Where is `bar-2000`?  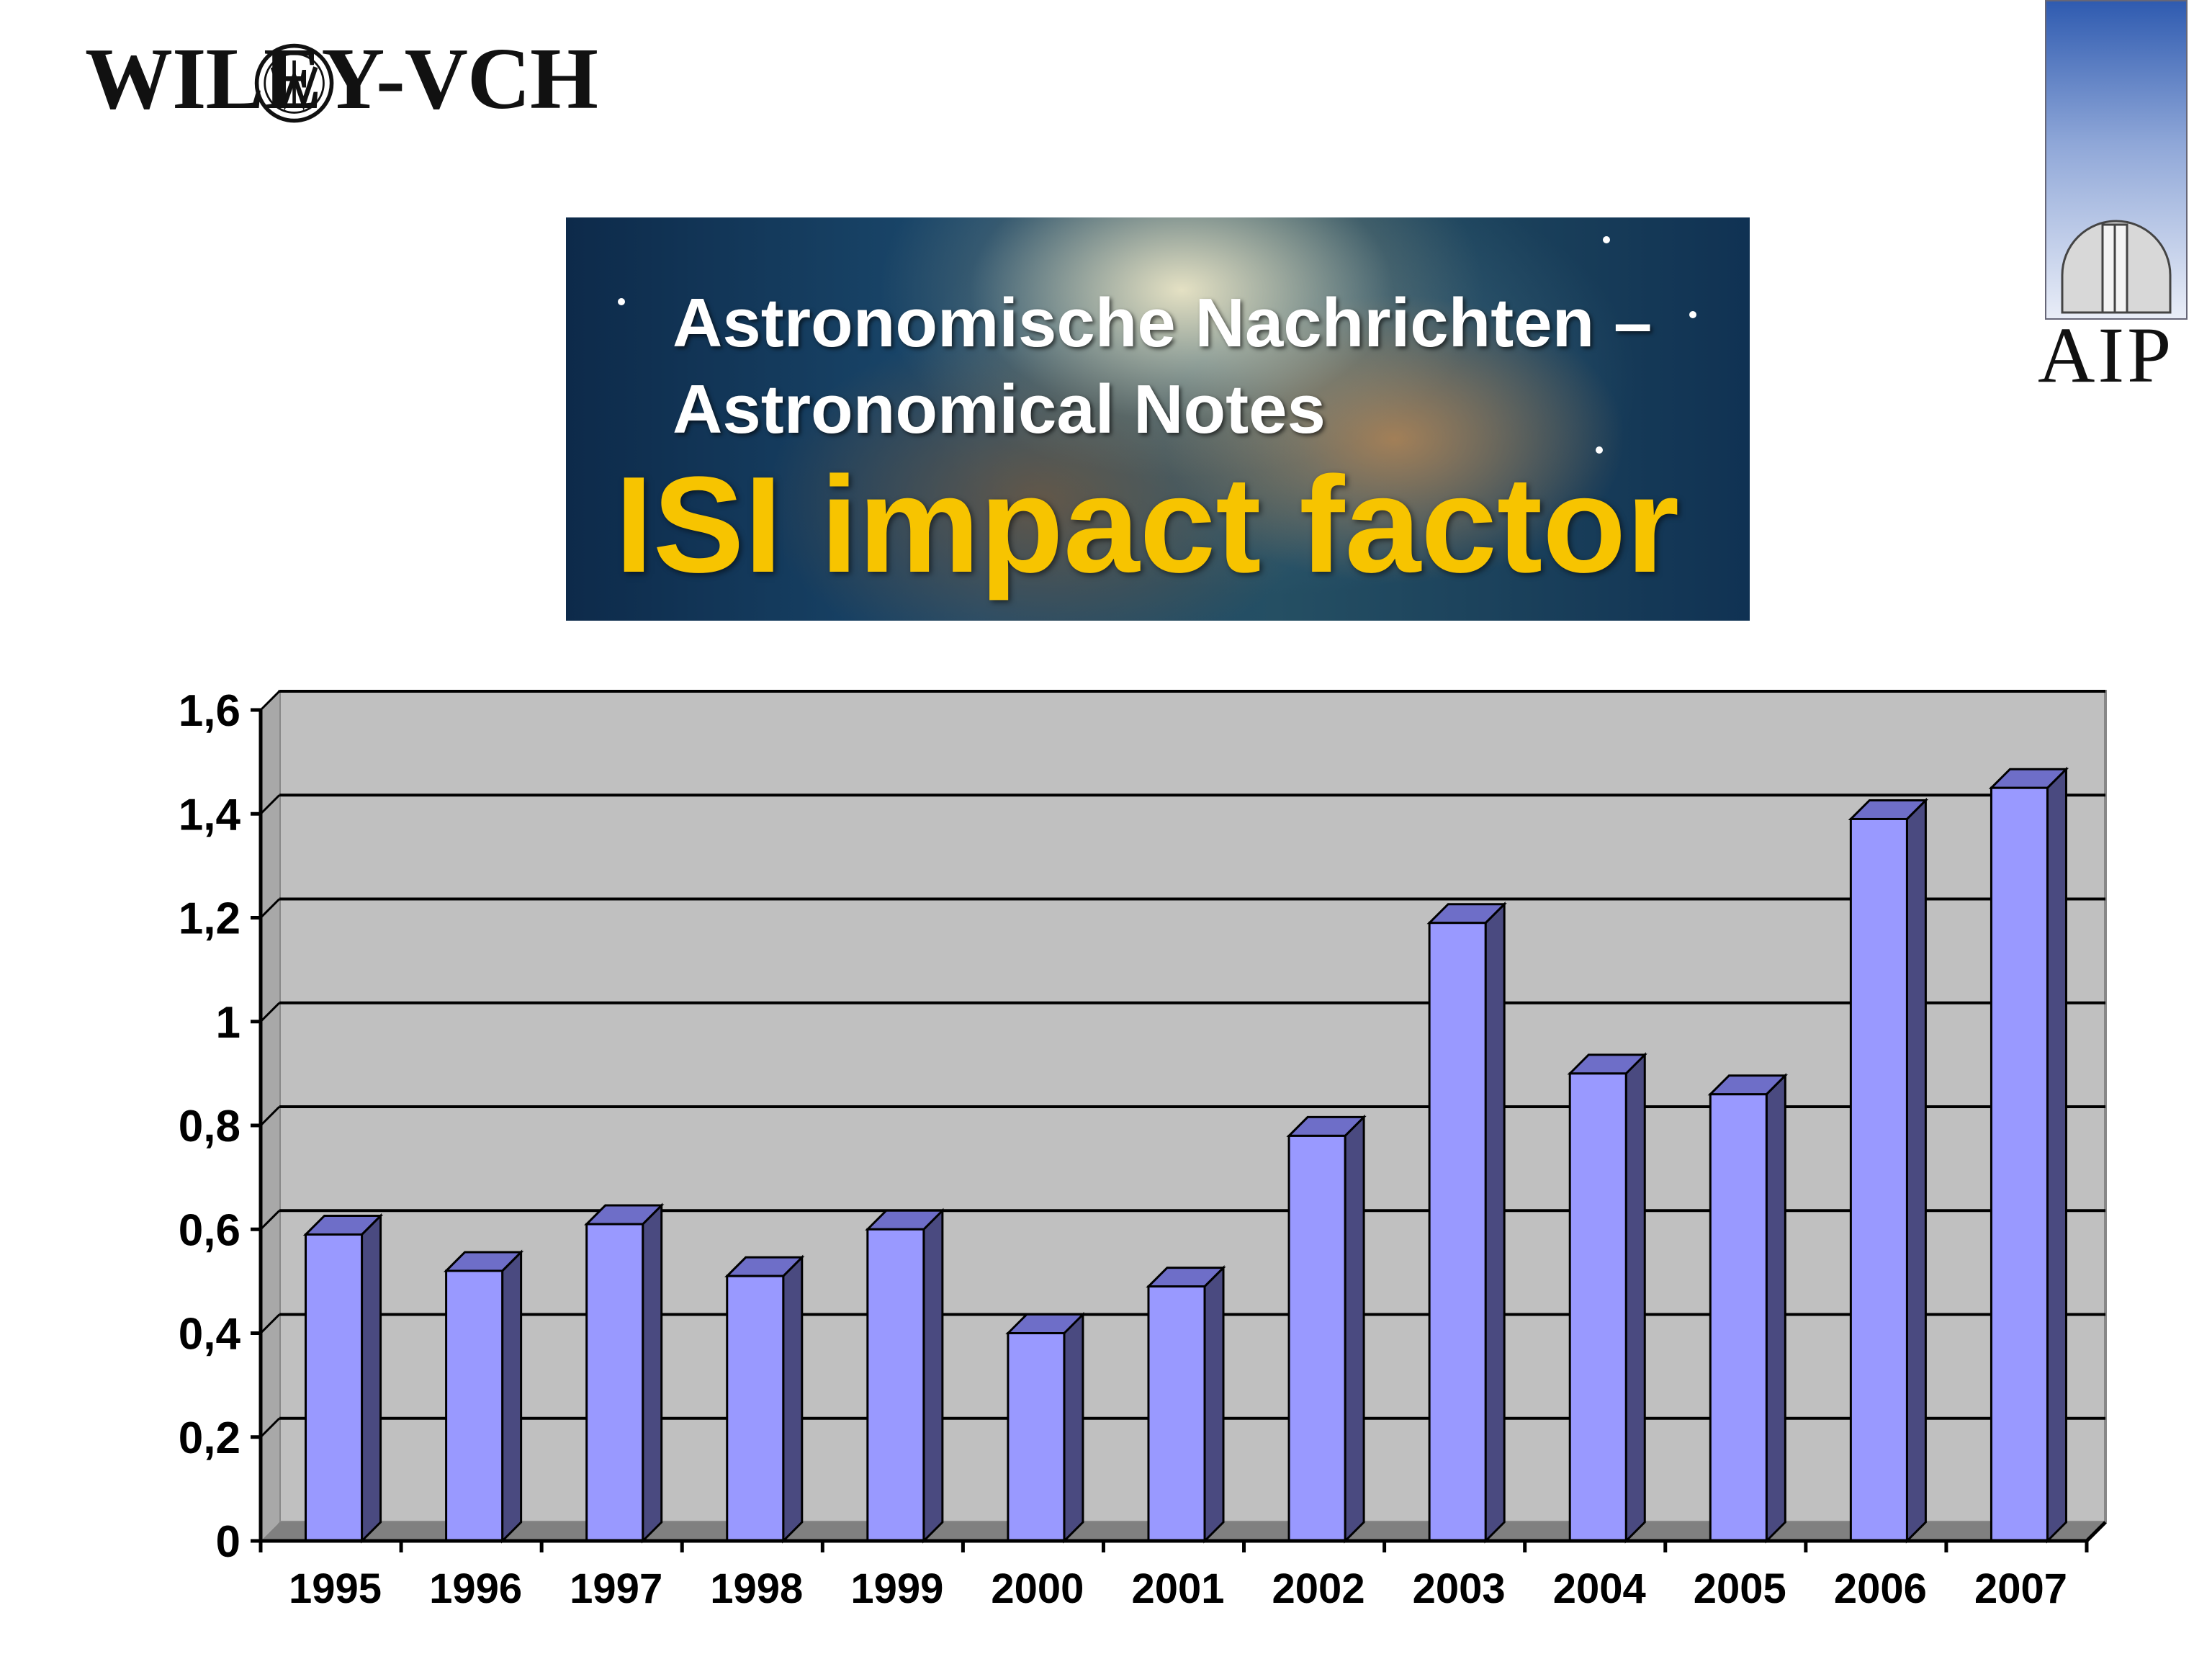
bar-2000 is located at coordinates (1045, 1427).